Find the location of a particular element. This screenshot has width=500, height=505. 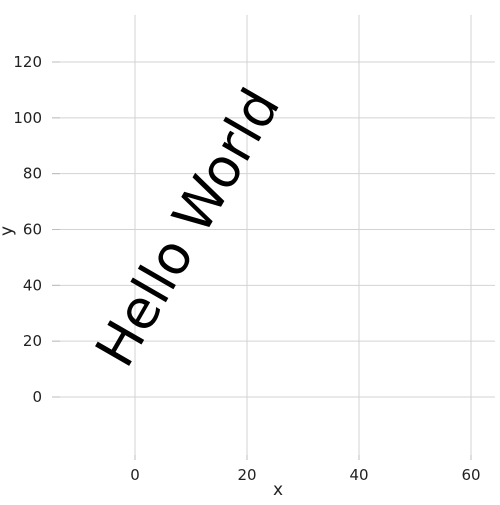

x-tick-label: 40 is located at coordinates (358, 475).